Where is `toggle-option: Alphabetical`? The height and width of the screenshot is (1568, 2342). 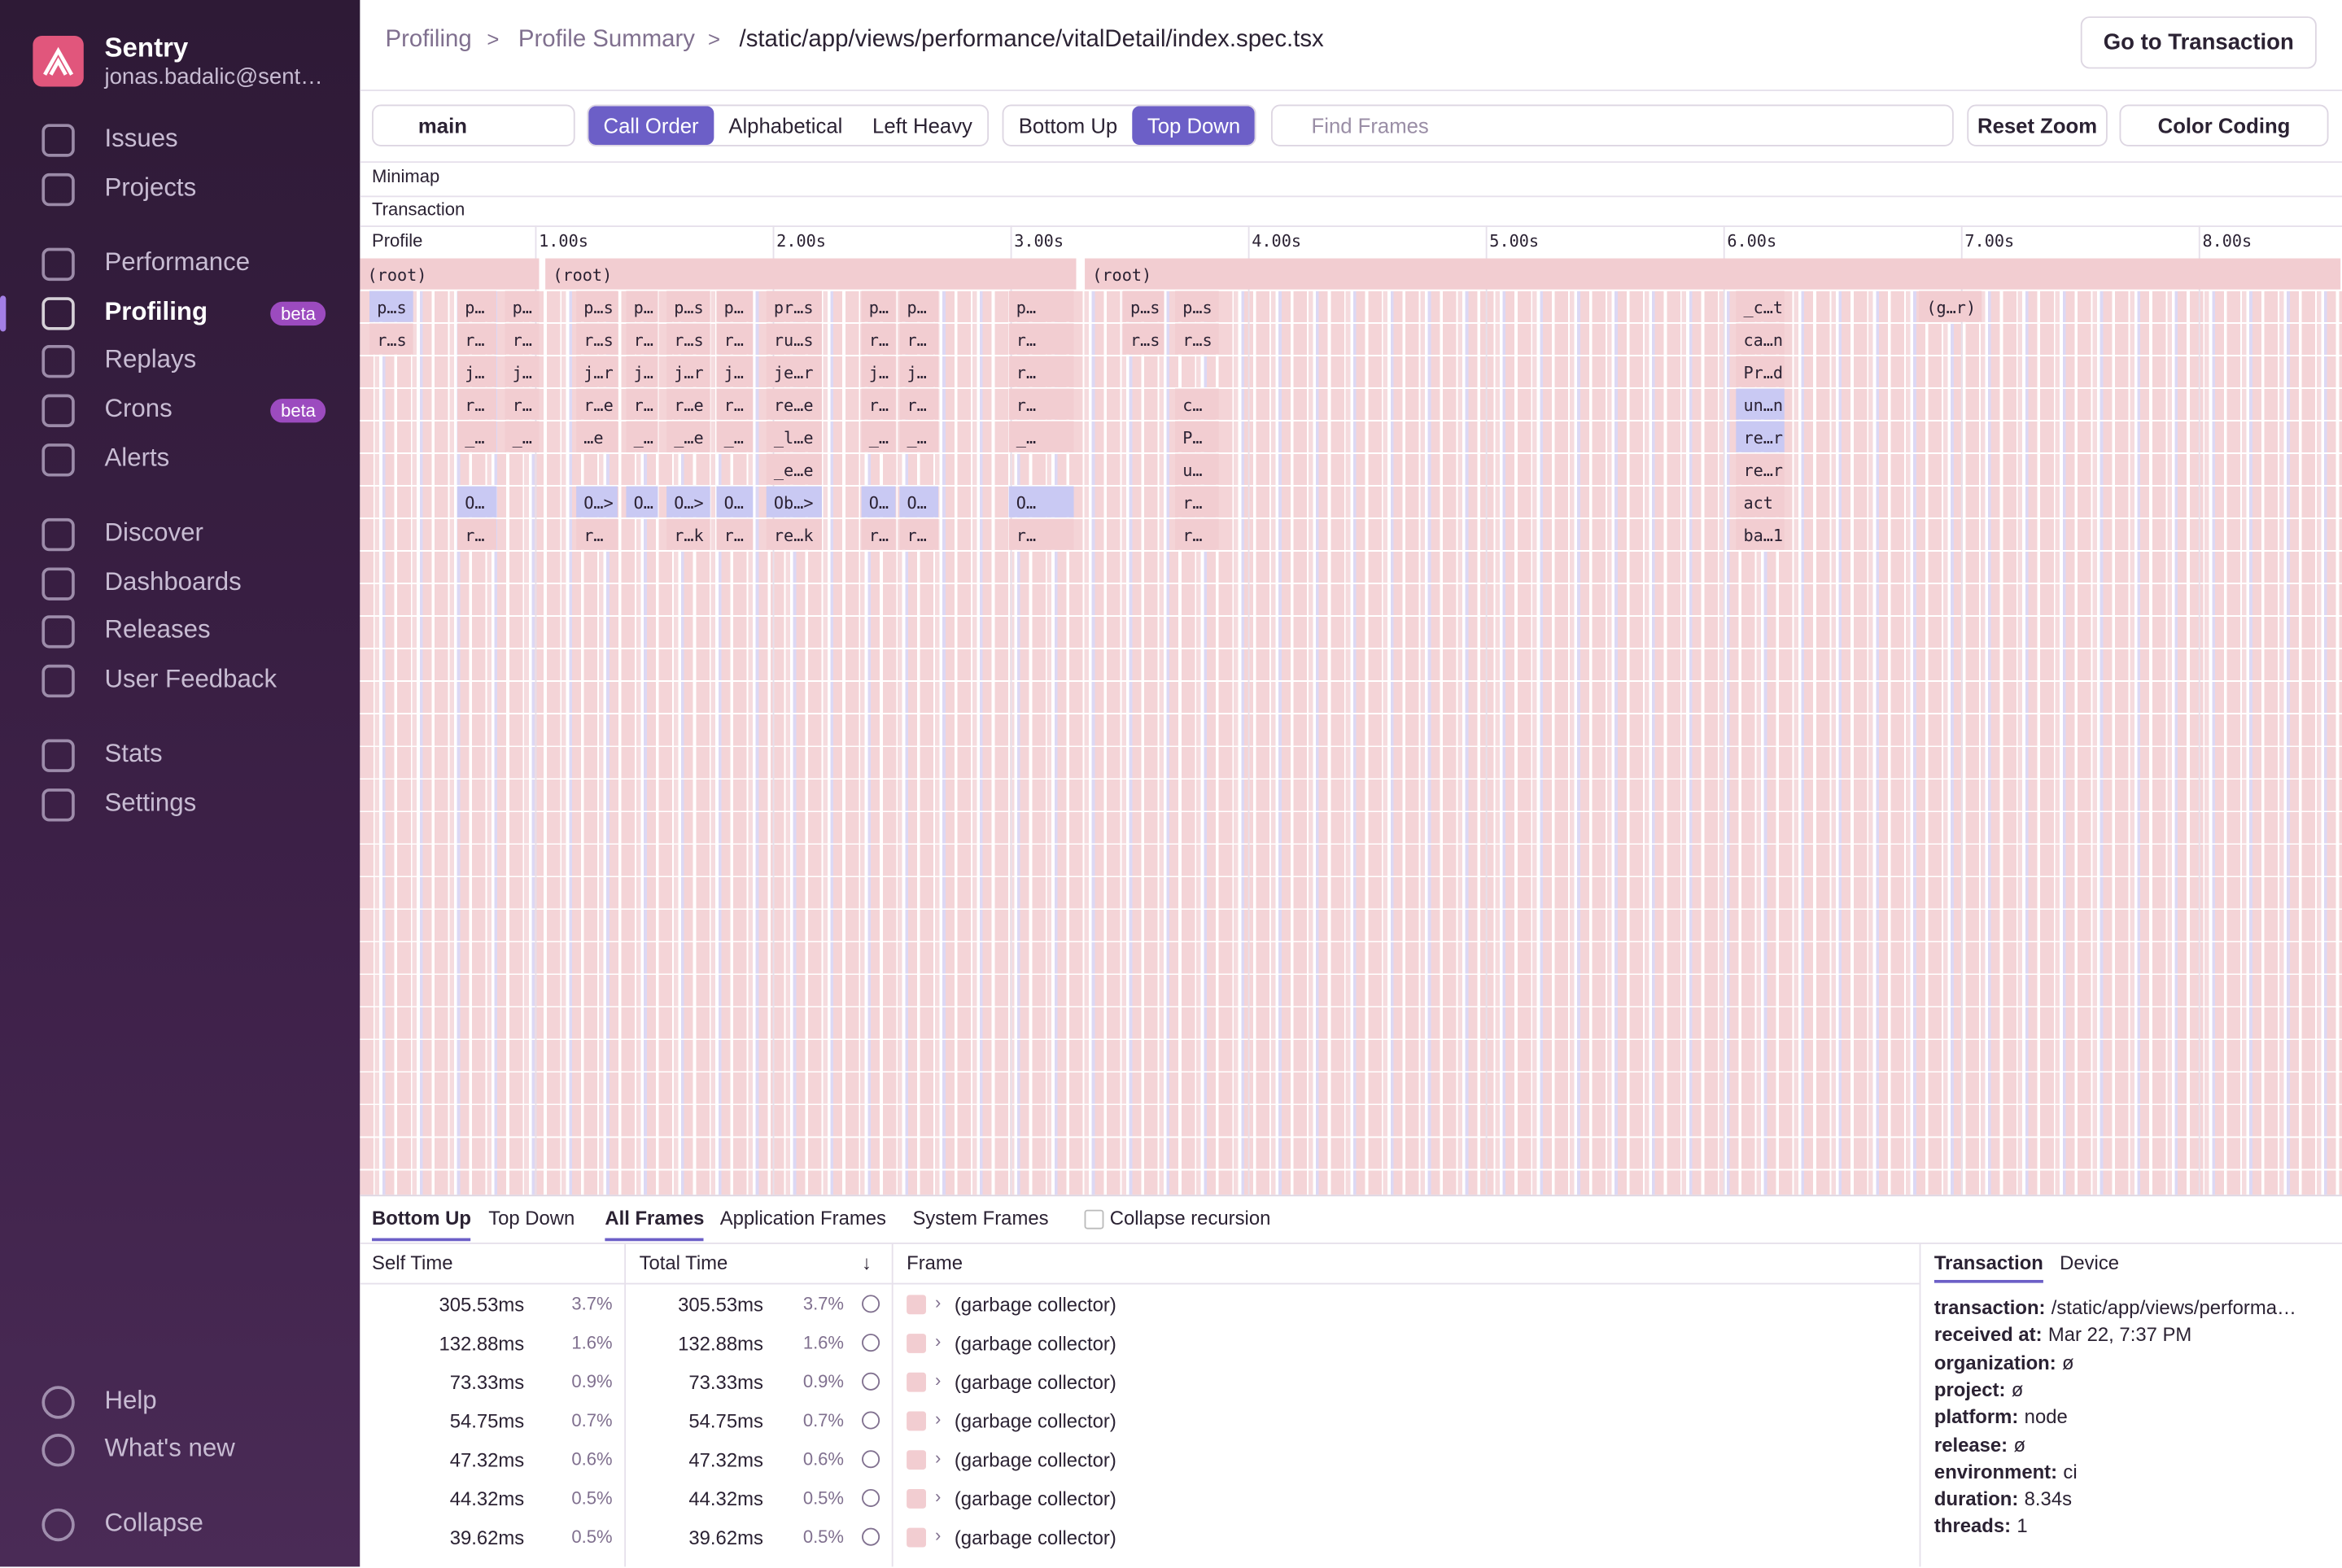 toggle-option: Alphabetical is located at coordinates (786, 125).